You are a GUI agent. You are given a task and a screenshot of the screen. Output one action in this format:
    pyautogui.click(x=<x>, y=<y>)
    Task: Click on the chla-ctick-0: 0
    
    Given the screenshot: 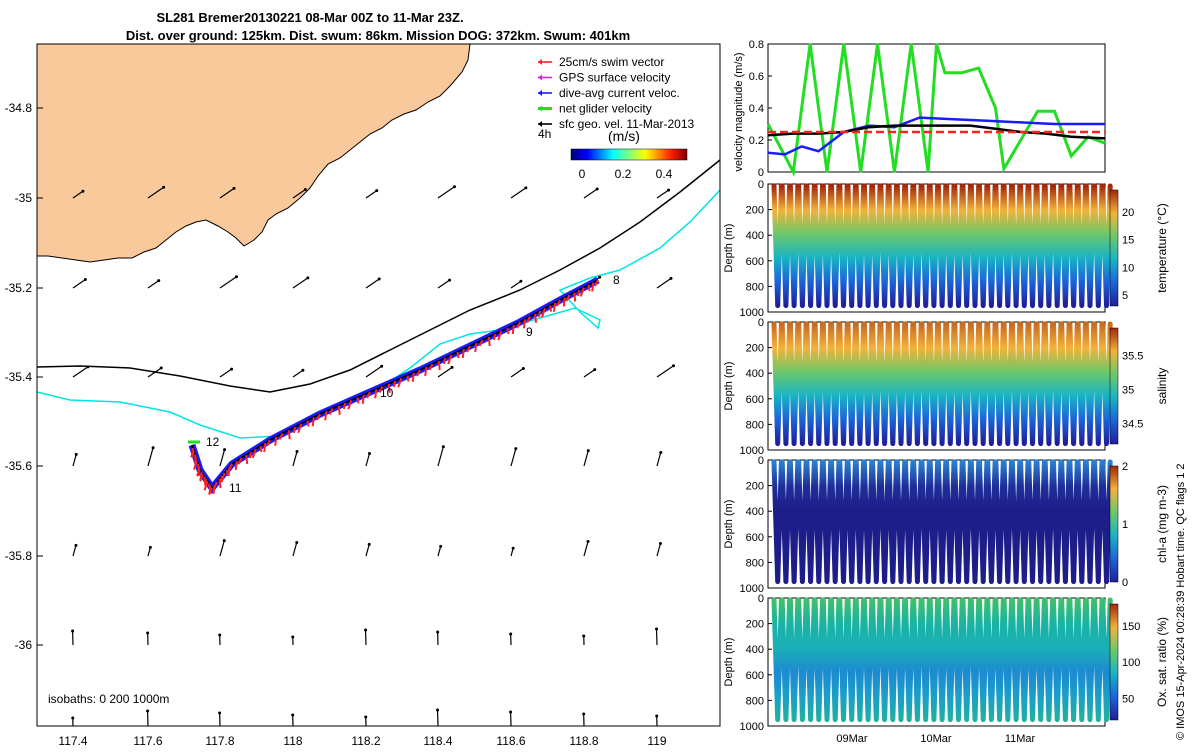 What is the action you would take?
    pyautogui.click(x=1125, y=583)
    